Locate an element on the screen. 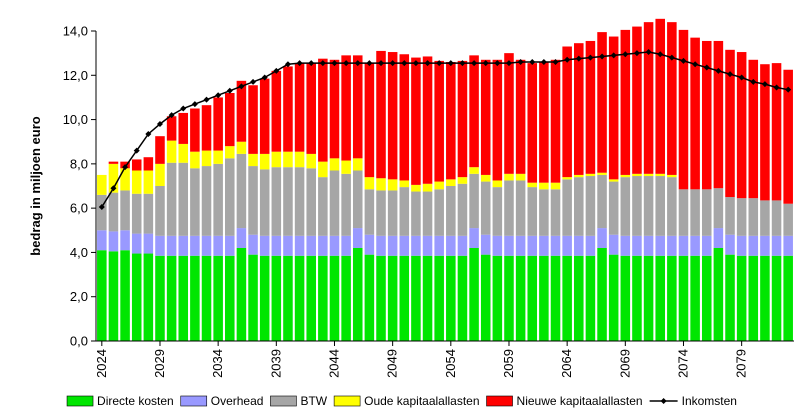 This screenshot has height=415, width=804. point-inkomsten-2052 is located at coordinates (427, 63).